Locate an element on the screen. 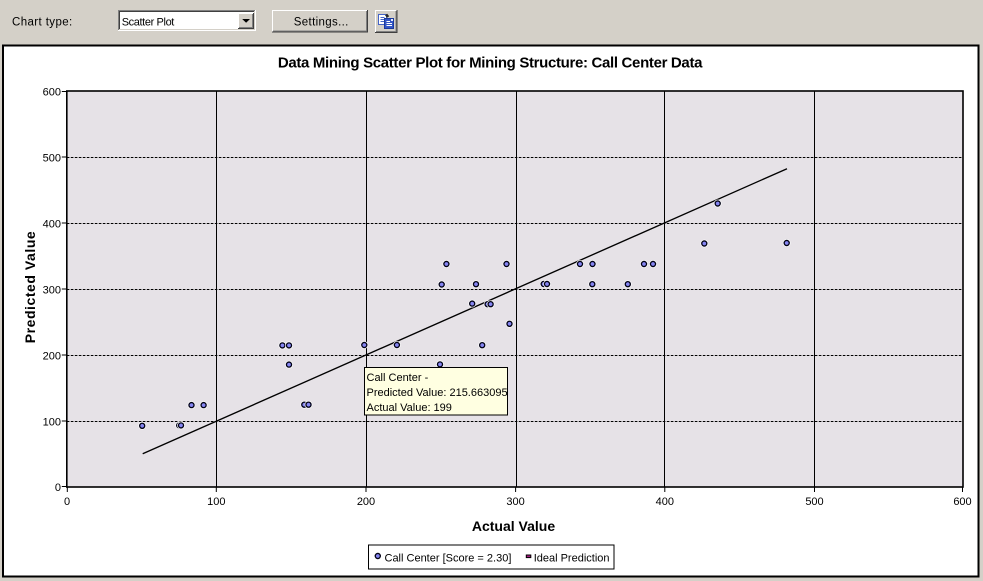 The width and height of the screenshot is (983, 581). svg-text: Call Center - is located at coordinates (398, 378).